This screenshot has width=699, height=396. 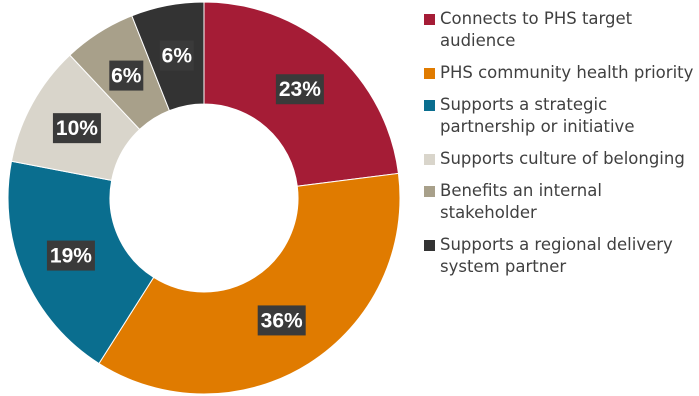 I want to click on legend-label: Connects to PHS target audience, so click(x=536, y=29).